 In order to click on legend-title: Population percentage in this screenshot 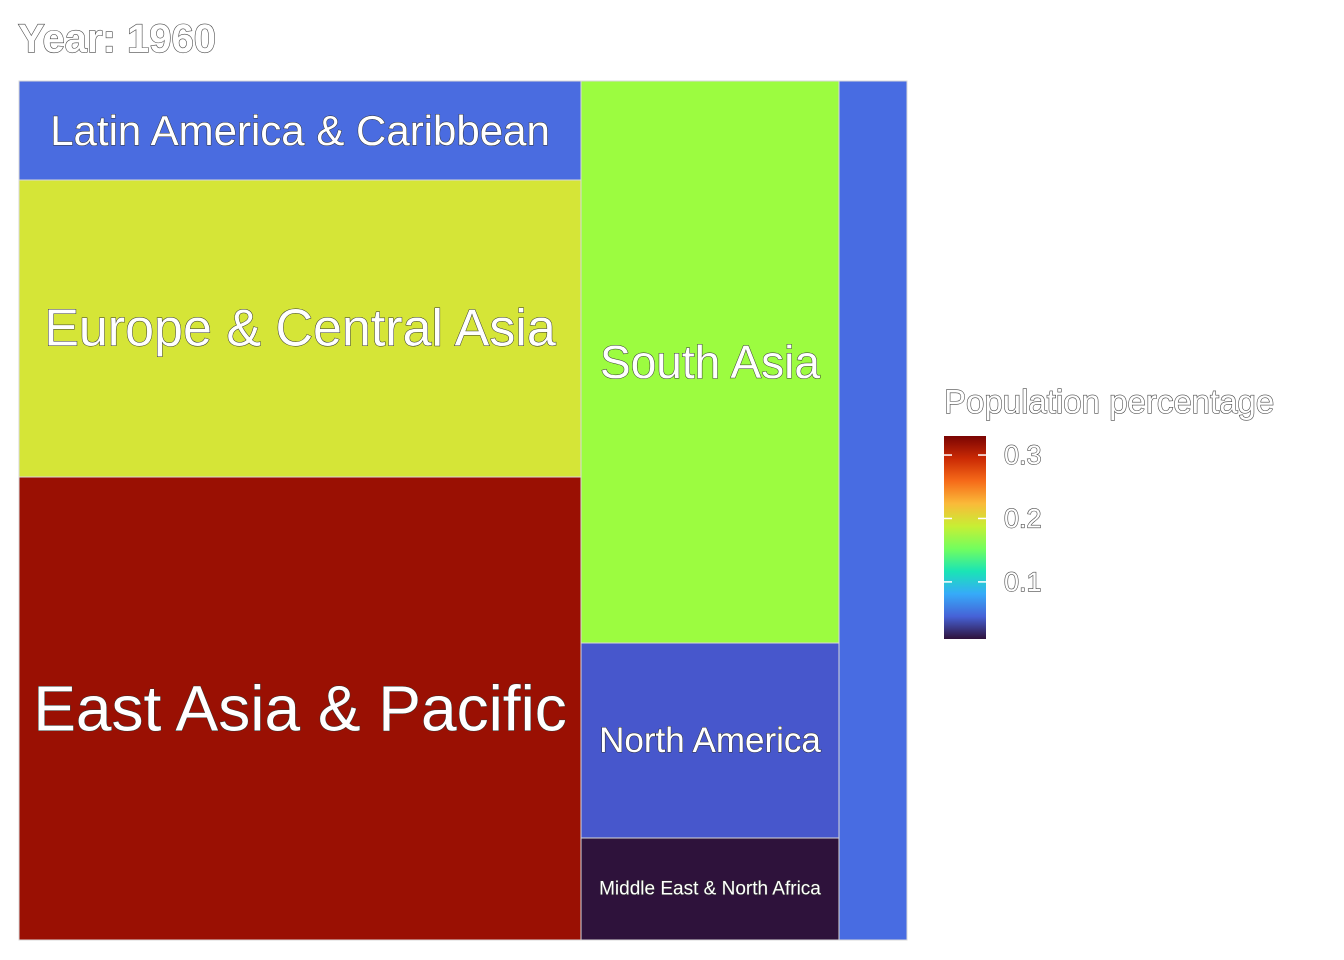, I will do `click(1109, 401)`.